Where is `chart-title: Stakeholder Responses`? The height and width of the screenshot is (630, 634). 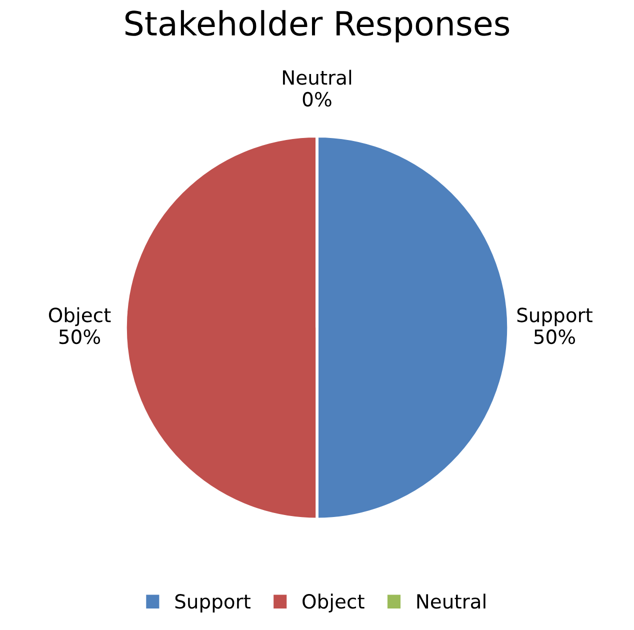 chart-title: Stakeholder Responses is located at coordinates (317, 26).